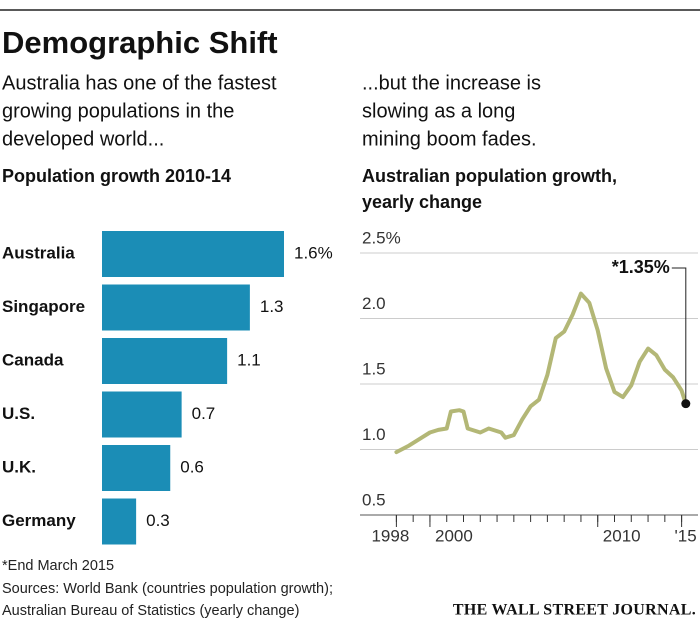 This screenshot has width=700, height=626. What do you see at coordinates (39, 520) in the screenshot?
I see `category-label: Germany` at bounding box center [39, 520].